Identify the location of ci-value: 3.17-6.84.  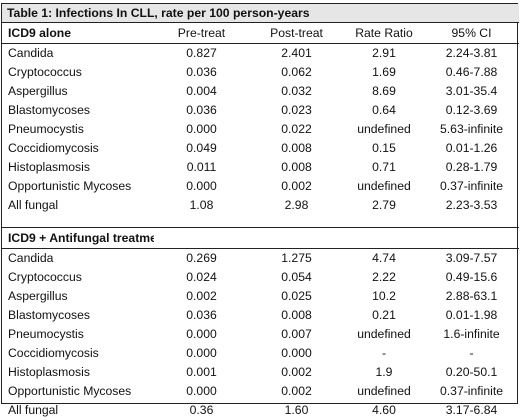
(471, 410).